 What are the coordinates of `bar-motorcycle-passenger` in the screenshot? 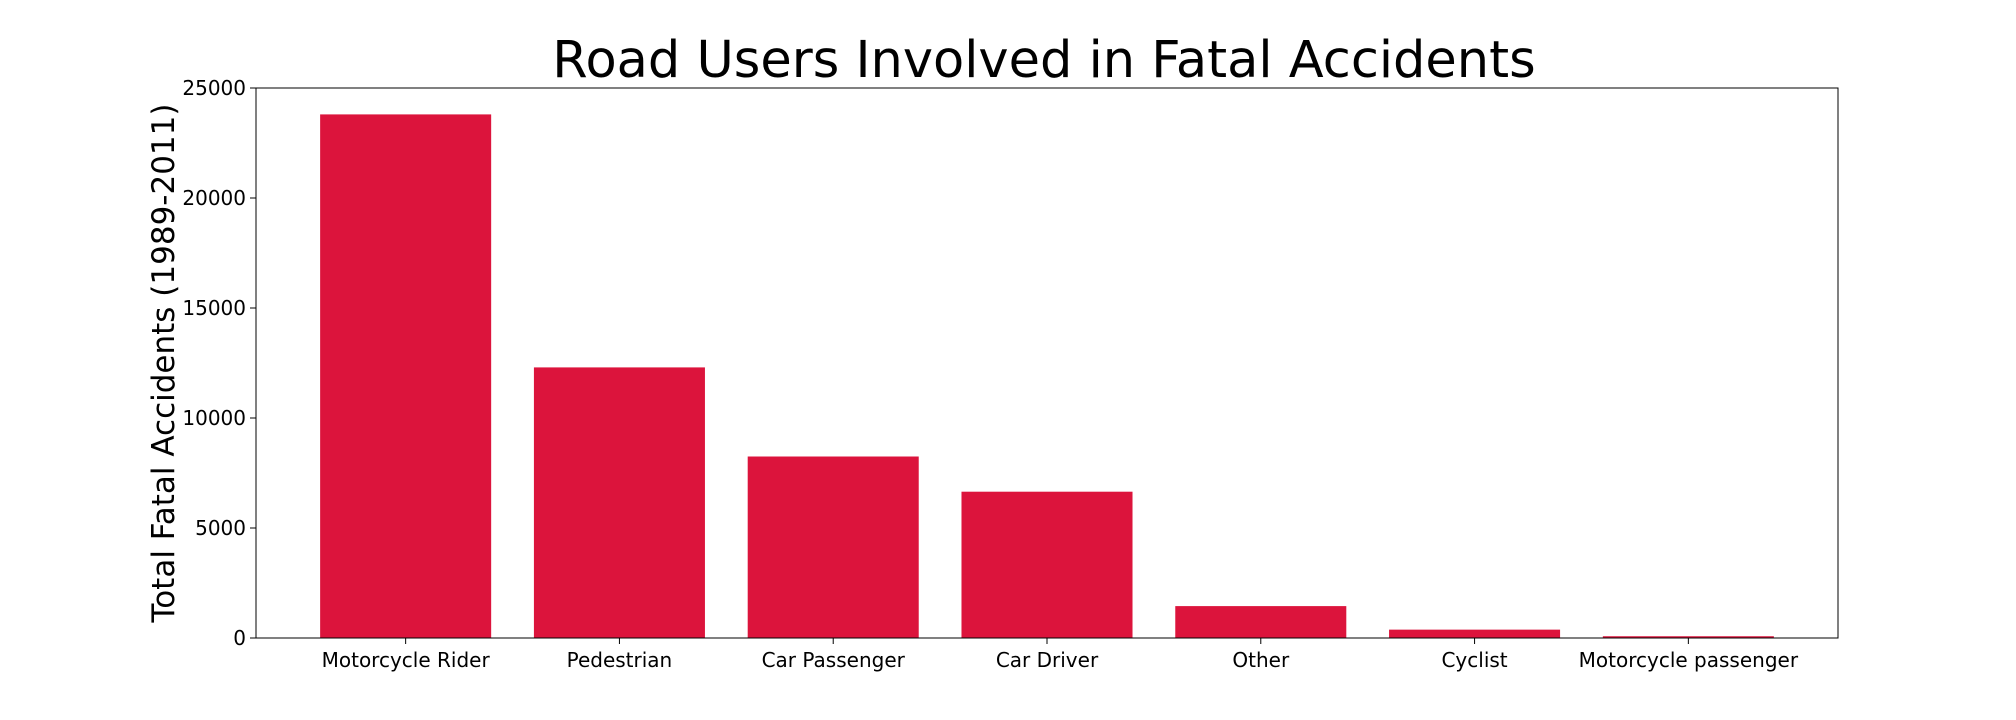 It's located at (1688, 637).